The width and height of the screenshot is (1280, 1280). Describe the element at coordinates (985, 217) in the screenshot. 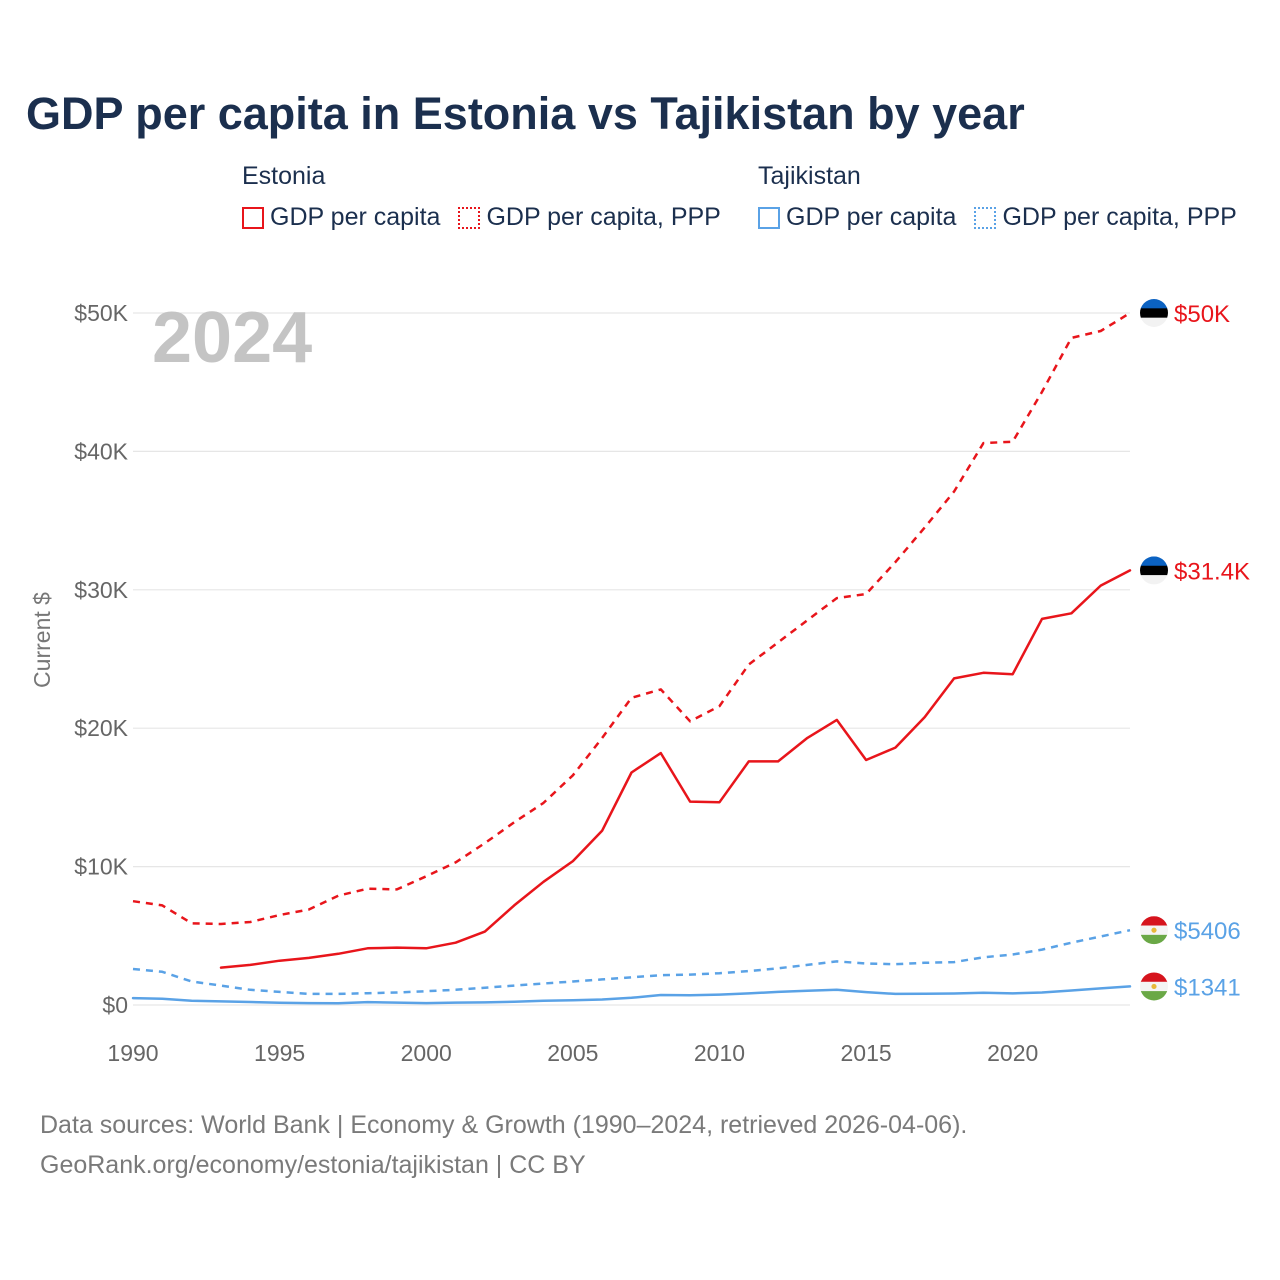

I see `legend-swatch-dotted-blue` at that location.